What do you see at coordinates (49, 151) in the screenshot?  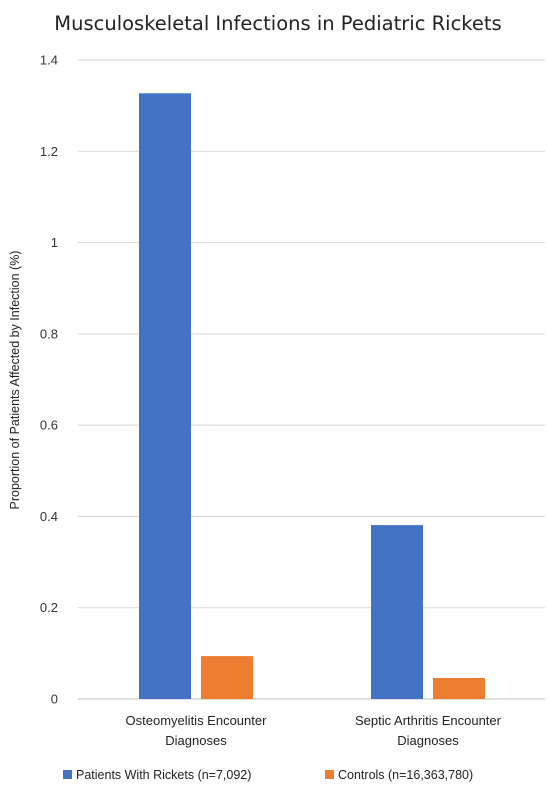 I see `y-tick-label: 1.2` at bounding box center [49, 151].